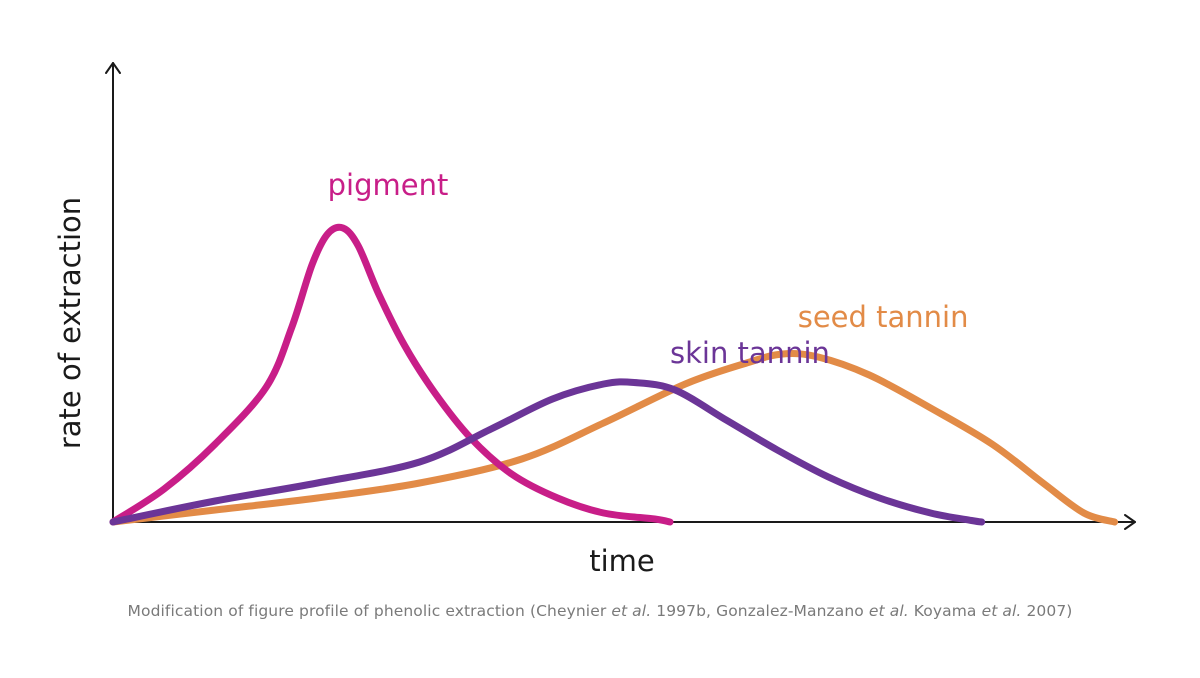  Describe the element at coordinates (388, 185) in the screenshot. I see `pigment-series-label: pigment` at that location.